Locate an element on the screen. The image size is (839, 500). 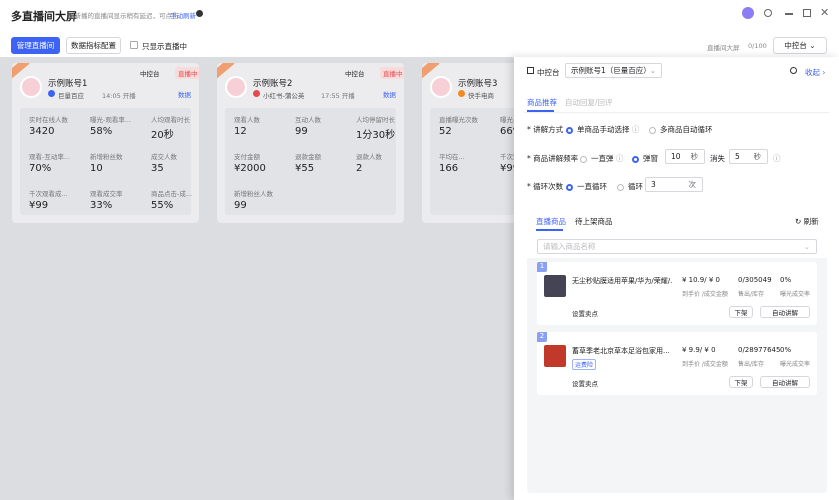
rate-label: 曝光成交率 is located at coordinates (795, 364).